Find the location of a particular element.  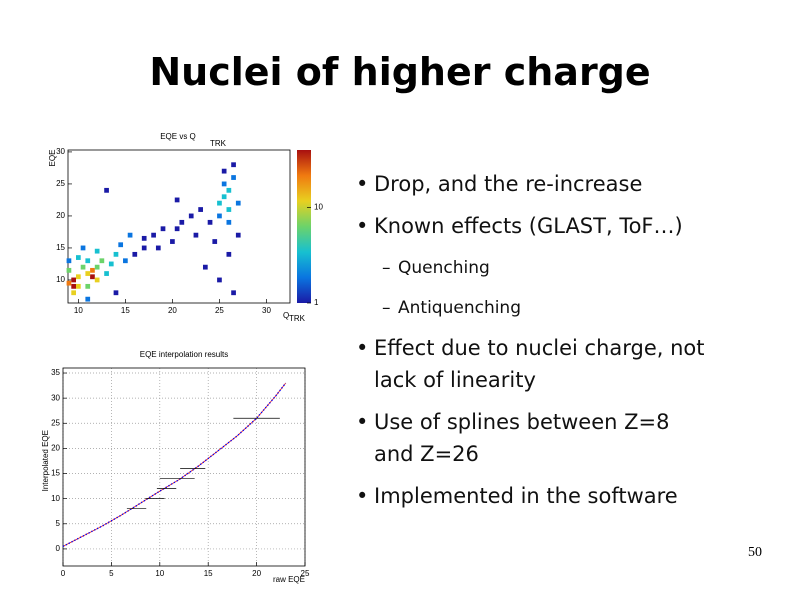

bullet: Known effects (GLAST, ToF…) is located at coordinates (532, 226).